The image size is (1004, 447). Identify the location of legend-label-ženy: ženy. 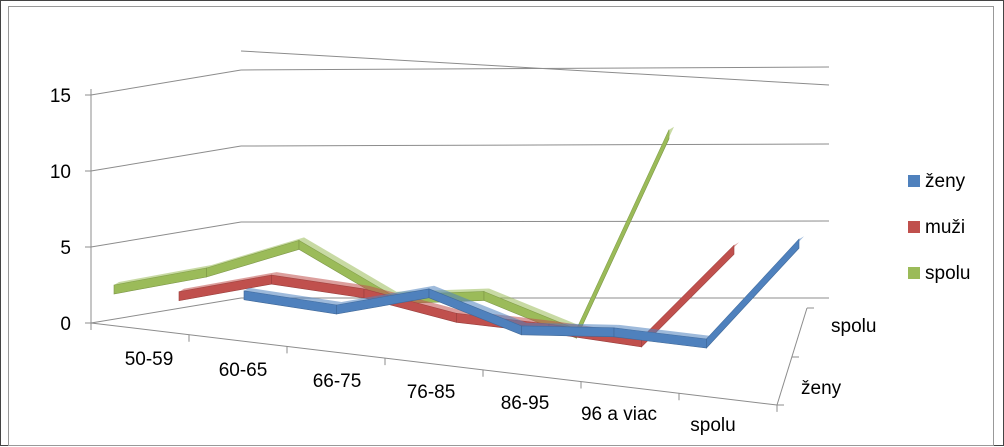
(945, 181).